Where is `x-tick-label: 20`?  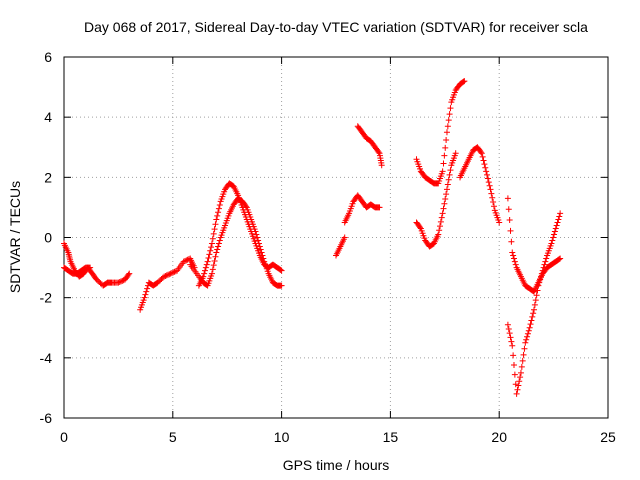 x-tick-label: 20 is located at coordinates (499, 437).